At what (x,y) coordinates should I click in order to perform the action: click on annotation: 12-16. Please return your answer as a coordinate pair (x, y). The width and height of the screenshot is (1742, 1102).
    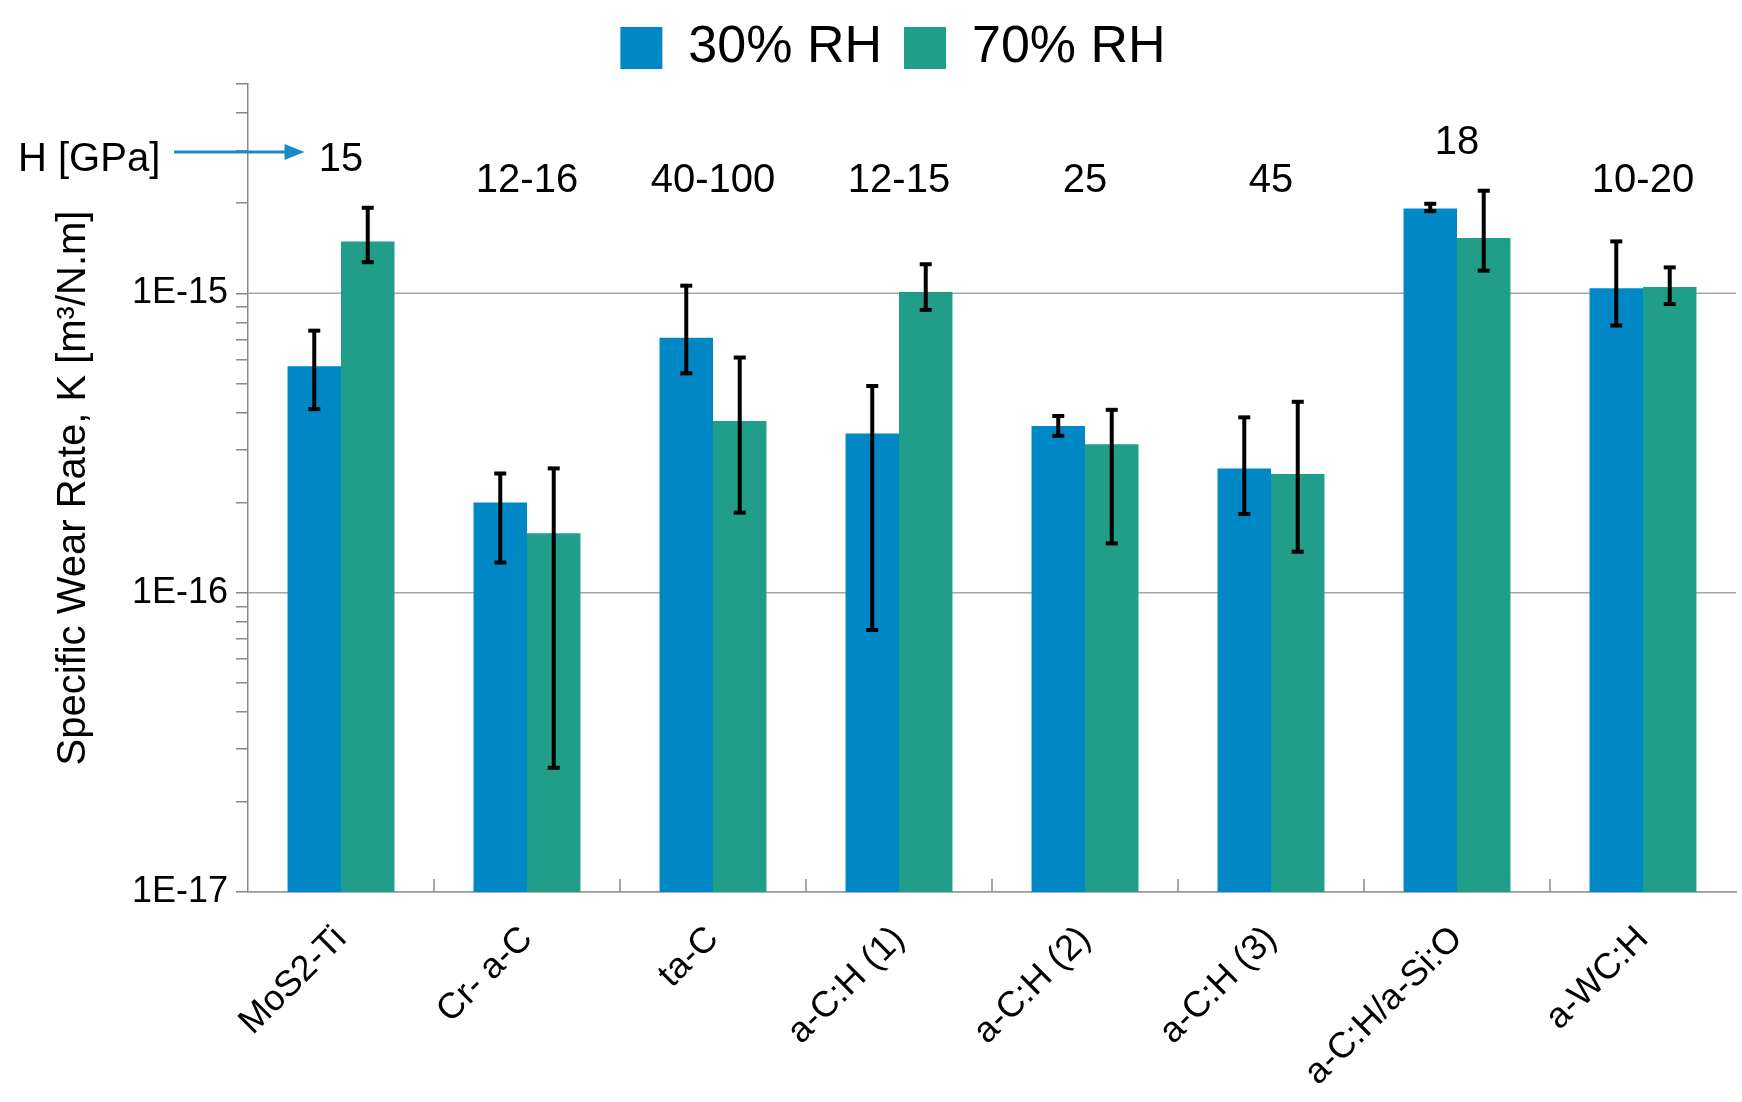
    Looking at the image, I should click on (527, 177).